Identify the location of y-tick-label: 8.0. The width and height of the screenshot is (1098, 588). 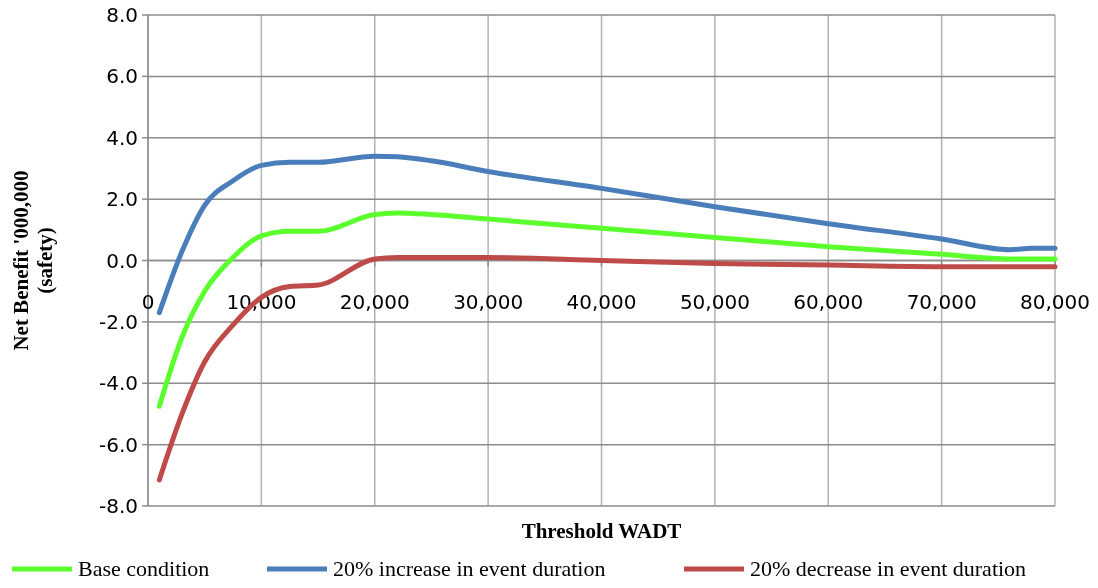
(122, 15).